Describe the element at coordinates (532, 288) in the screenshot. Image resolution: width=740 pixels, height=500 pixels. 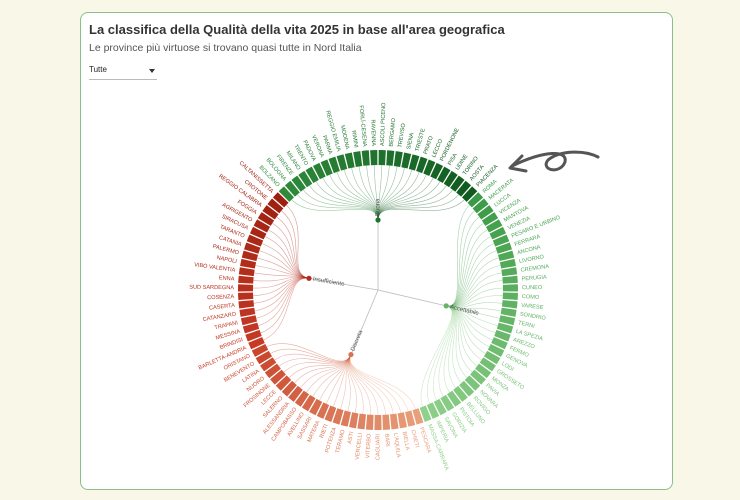
I see `leaf-label: CUNEO` at that location.